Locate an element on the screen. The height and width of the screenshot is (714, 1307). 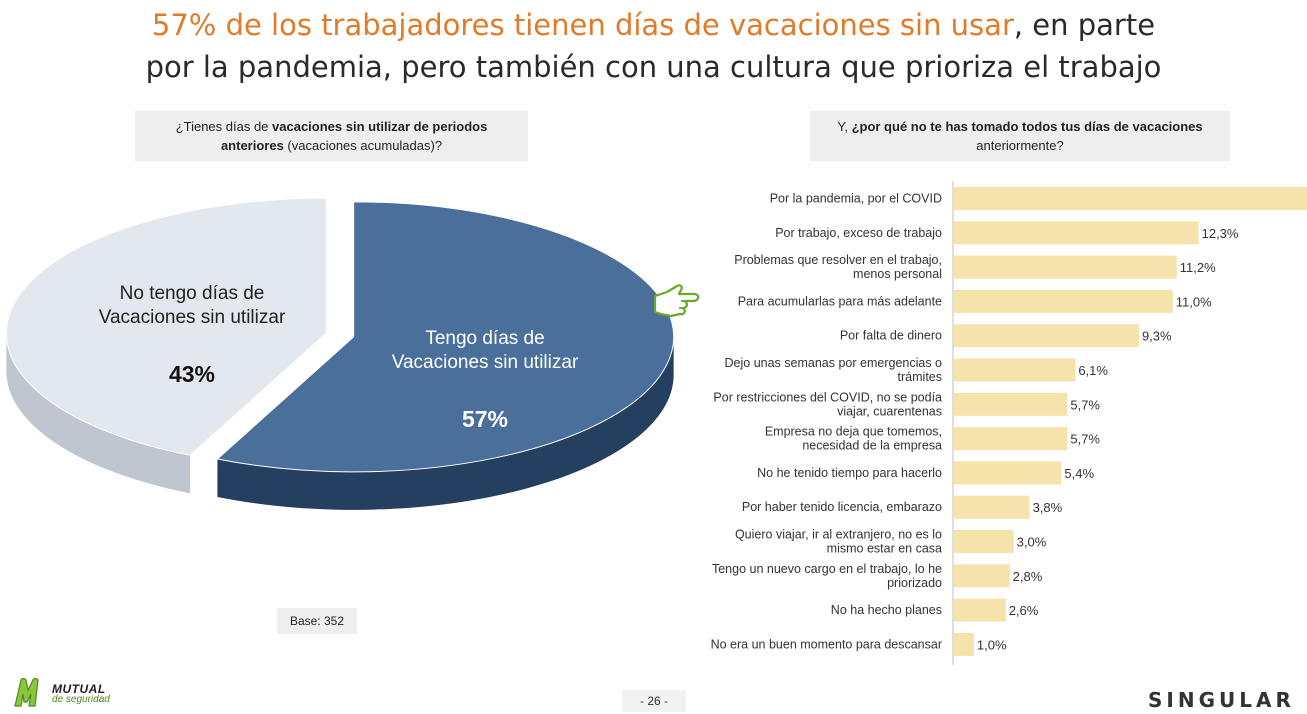
bar-category-label-2-0: Problemas que resolver en el trabajo, is located at coordinates (838, 260).